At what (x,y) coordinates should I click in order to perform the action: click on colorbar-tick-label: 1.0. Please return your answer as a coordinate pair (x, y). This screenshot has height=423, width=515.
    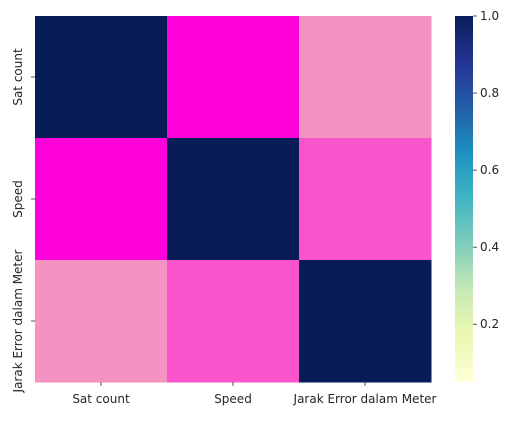
    Looking at the image, I should click on (489, 16).